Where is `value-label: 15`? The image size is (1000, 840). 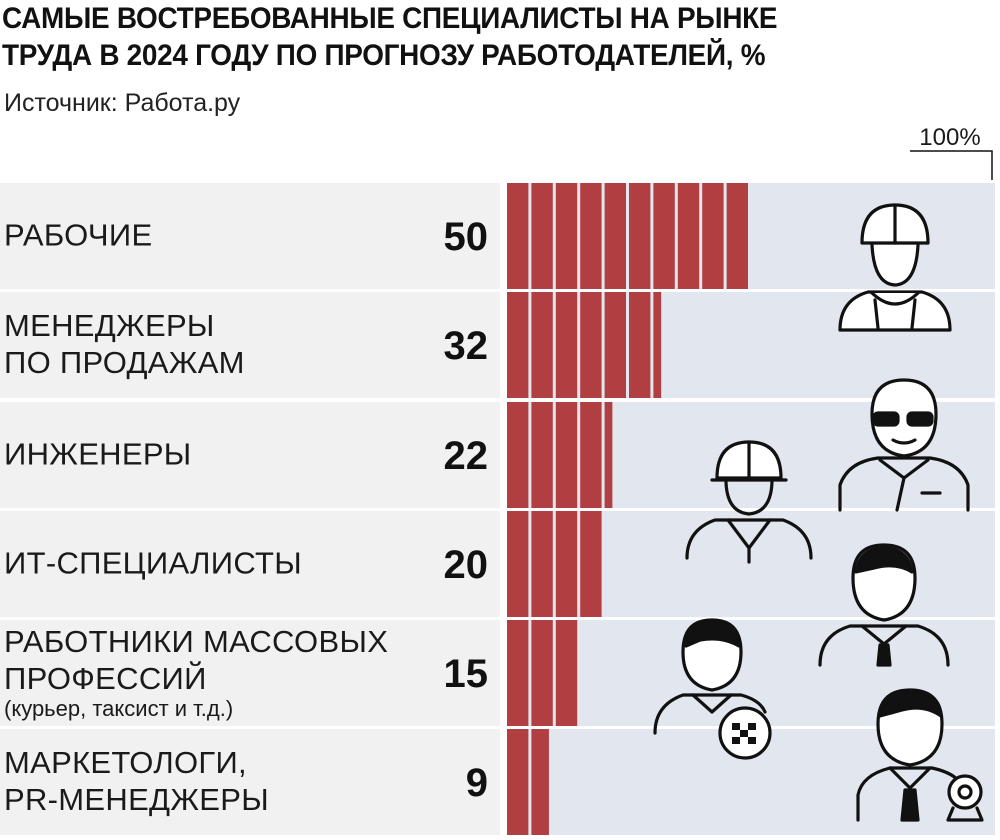 value-label: 15 is located at coordinates (466, 674).